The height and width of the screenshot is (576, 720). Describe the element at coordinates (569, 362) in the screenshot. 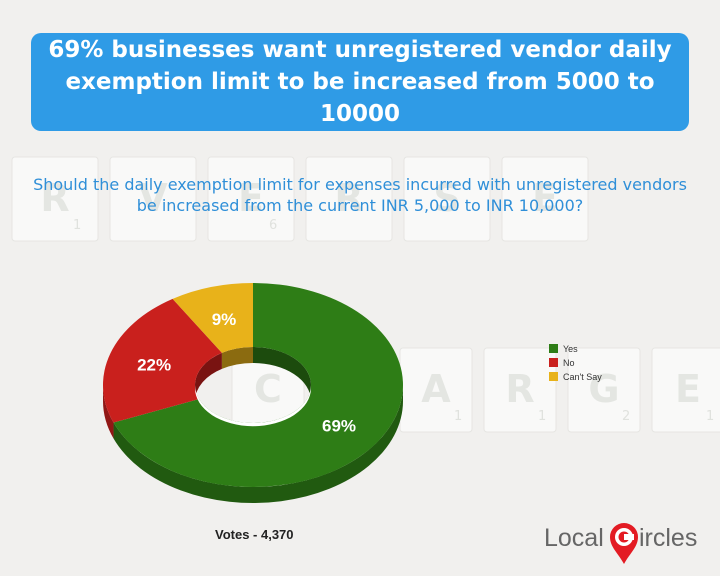

I see `legend-label-no: No` at that location.